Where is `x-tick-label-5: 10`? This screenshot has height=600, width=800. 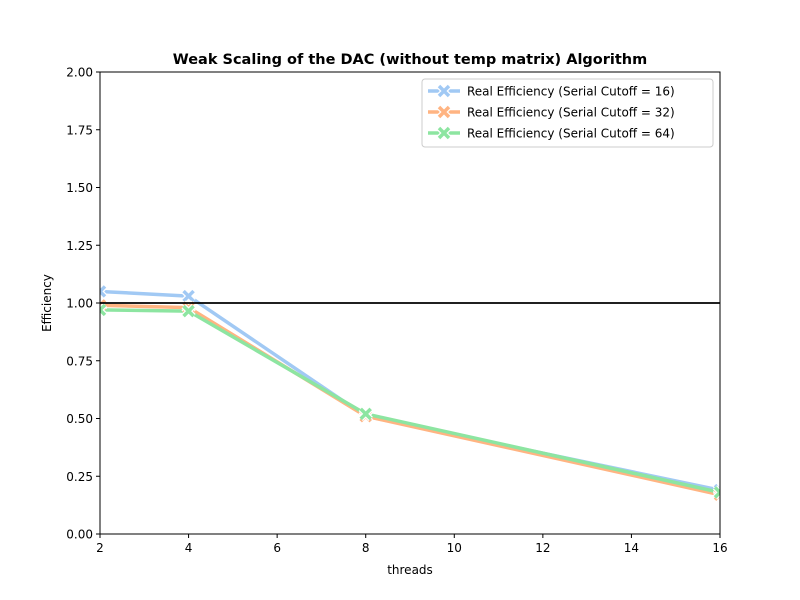
x-tick-label-5: 10 is located at coordinates (454, 548).